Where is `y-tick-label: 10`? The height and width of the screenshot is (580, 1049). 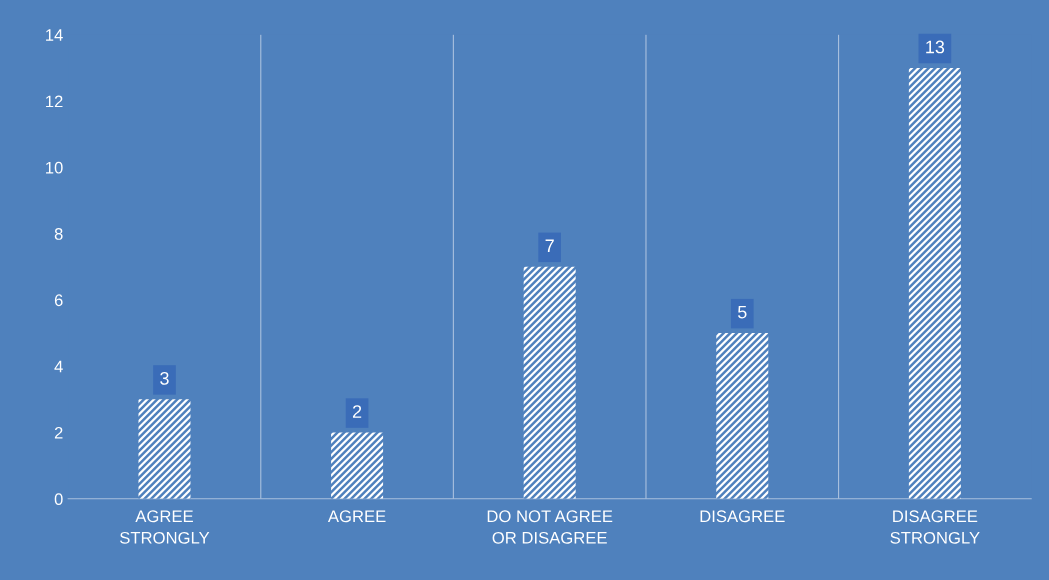
y-tick-label: 10 is located at coordinates (54, 167).